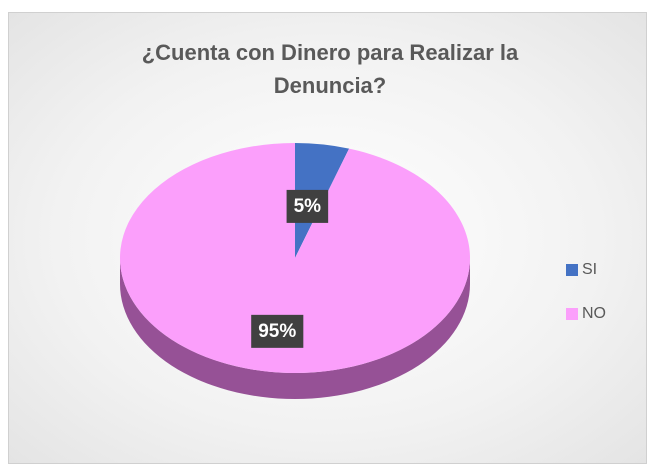  I want to click on data-label-text: 95%, so click(277, 331).